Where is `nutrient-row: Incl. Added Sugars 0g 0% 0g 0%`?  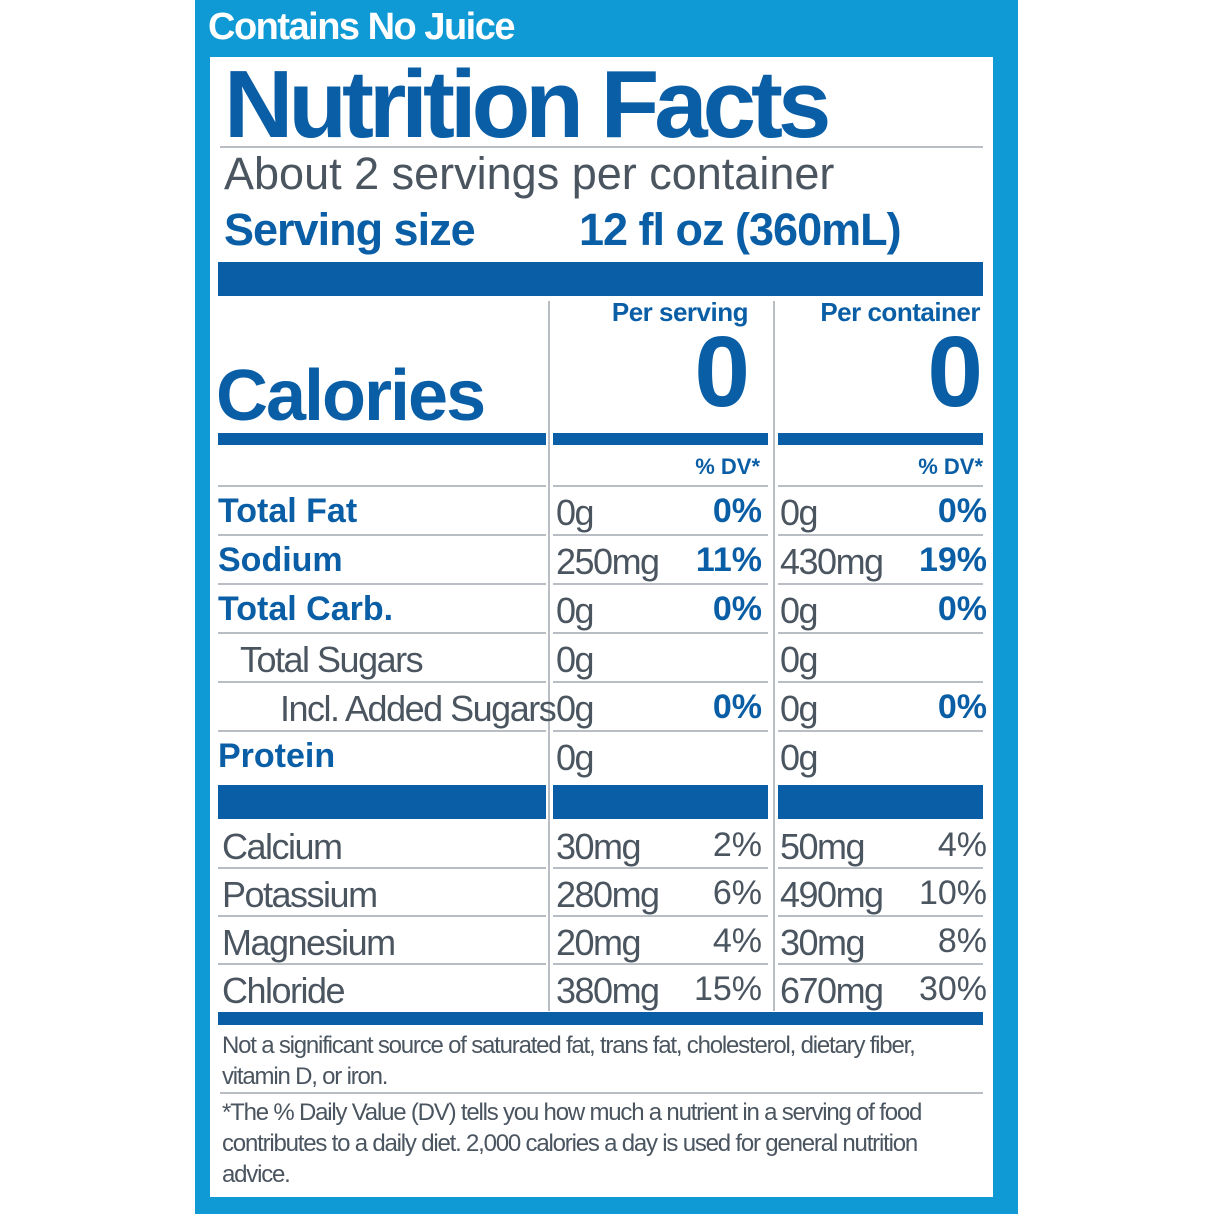
nutrient-row: Incl. Added Sugars 0g 0% 0g 0% is located at coordinates (601, 708).